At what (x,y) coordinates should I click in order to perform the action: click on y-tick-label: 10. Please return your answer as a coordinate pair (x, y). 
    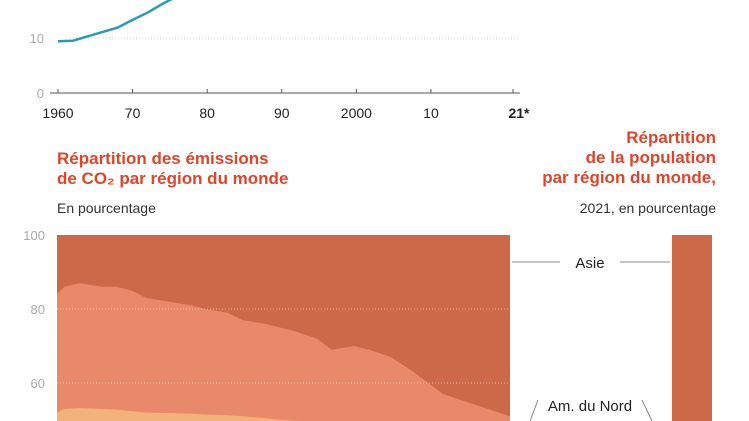
    Looking at the image, I should click on (37, 38).